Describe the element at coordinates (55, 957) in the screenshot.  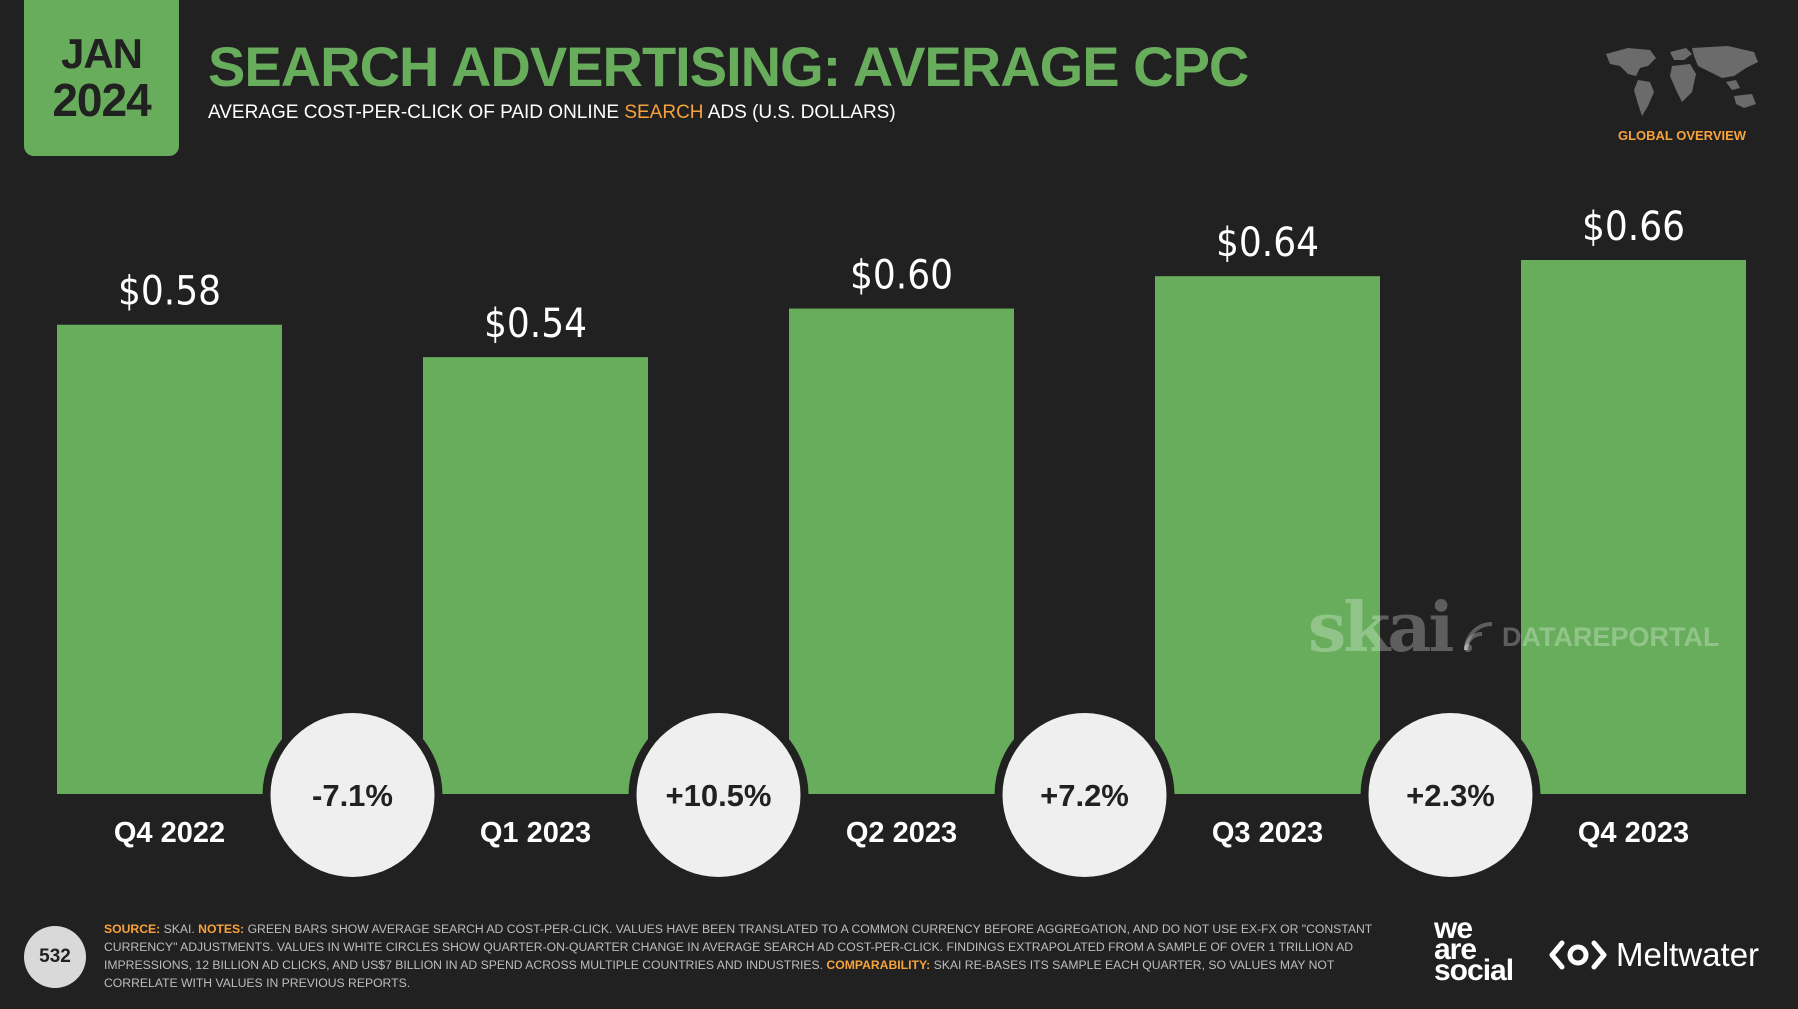
I see `page-number: 532` at that location.